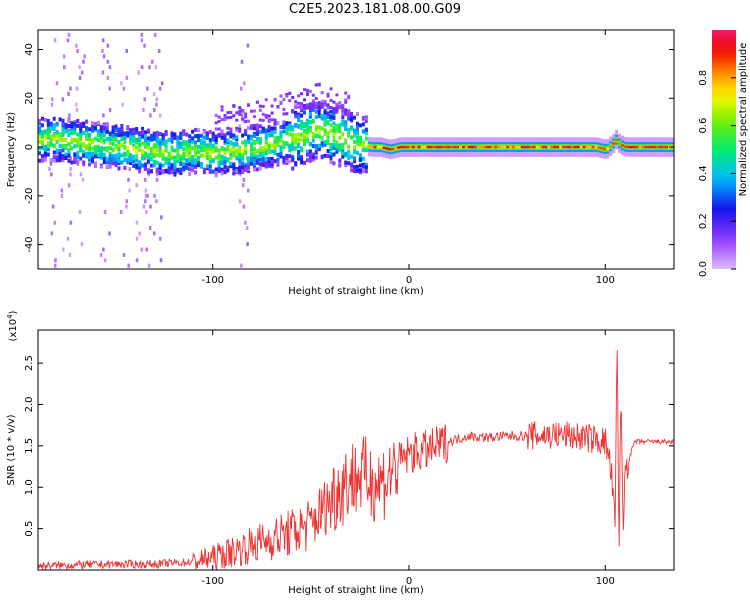 The height and width of the screenshot is (600, 750). Describe the element at coordinates (29, 529) in the screenshot. I see `y-tick-label: 0.5` at that location.